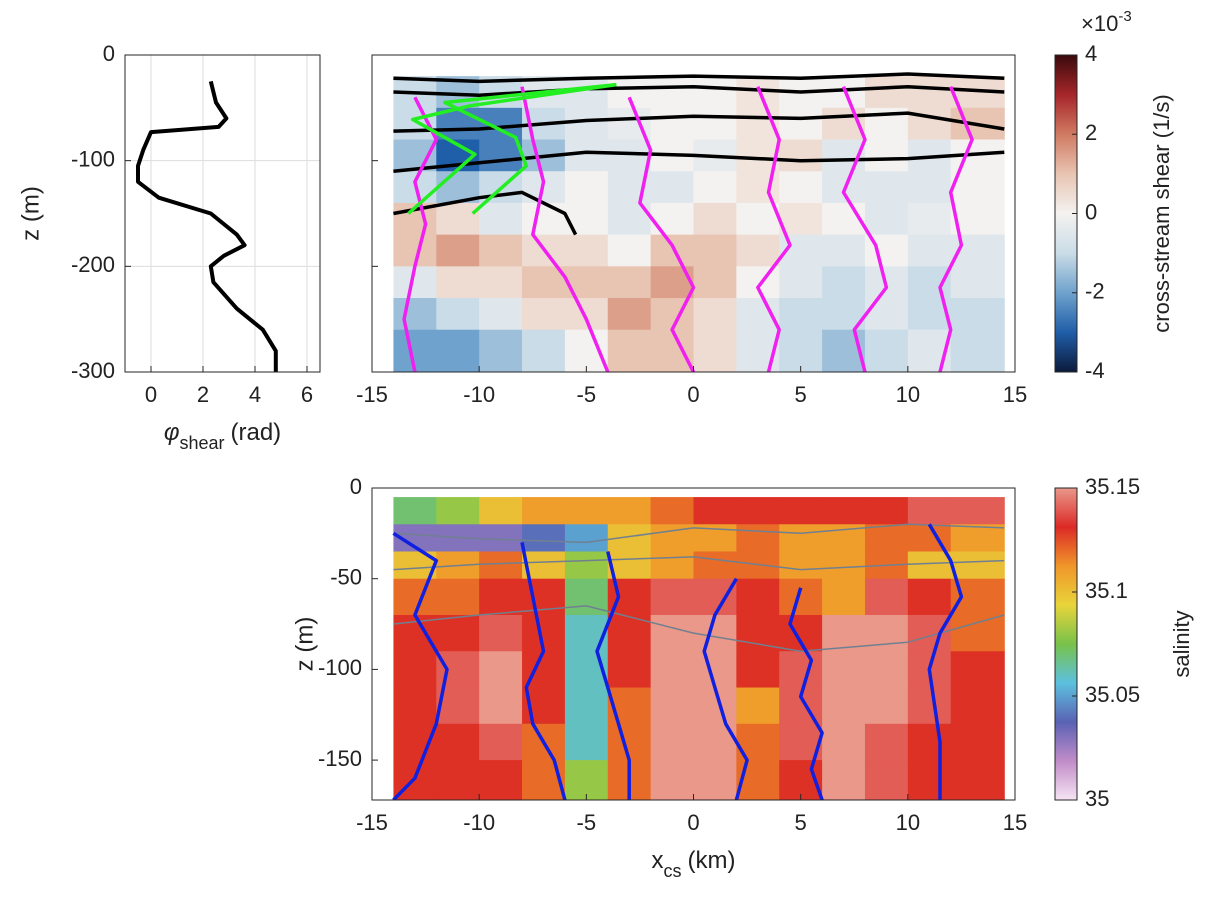 The image size is (1224, 914). Describe the element at coordinates (1097, 798) in the screenshot. I see `colorbar-tick-label: 35` at that location.